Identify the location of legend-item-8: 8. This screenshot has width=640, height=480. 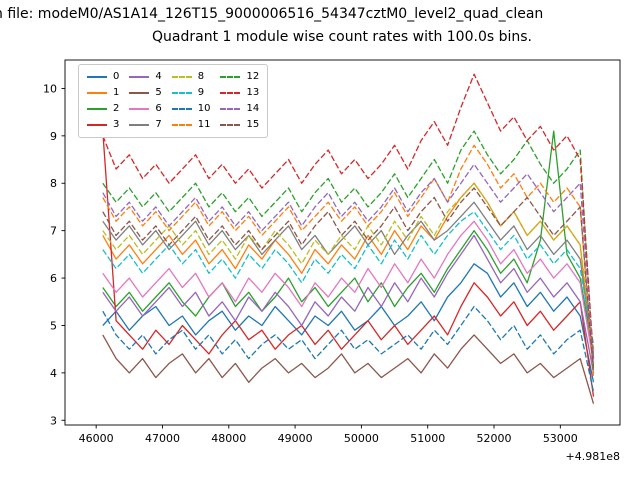
(191, 77).